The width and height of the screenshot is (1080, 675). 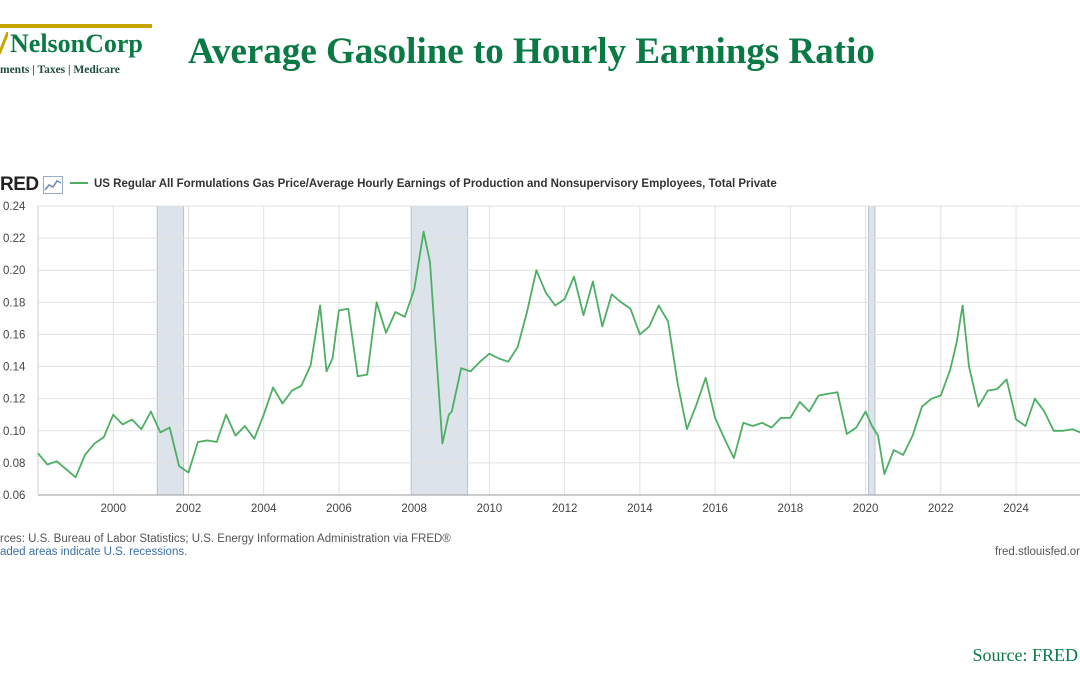 What do you see at coordinates (866, 509) in the screenshot?
I see `x-tick-label: 2020` at bounding box center [866, 509].